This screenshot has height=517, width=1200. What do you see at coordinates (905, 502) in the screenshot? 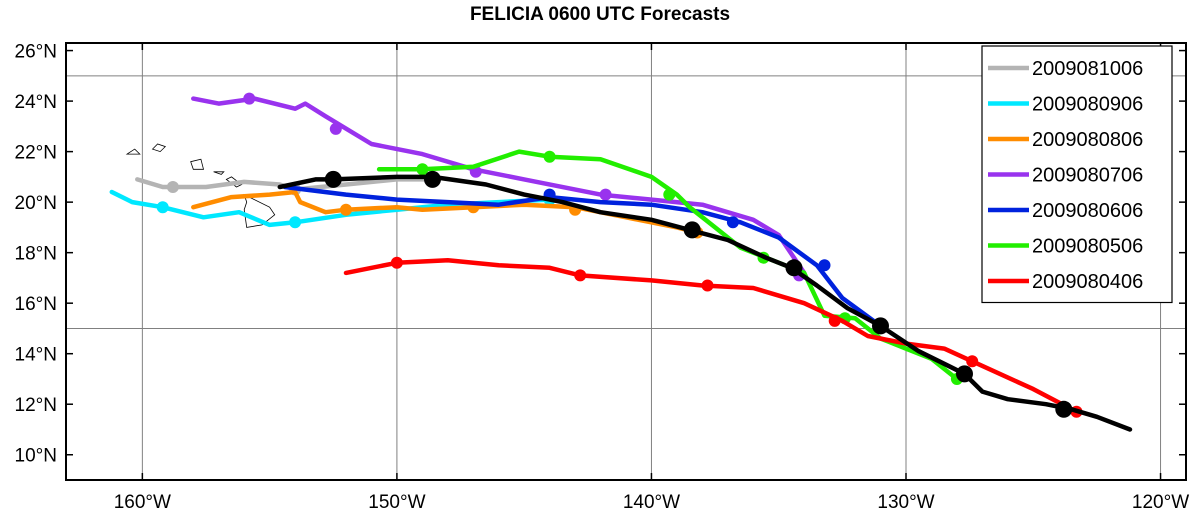
I see `x-tick-label: 130°W` at bounding box center [905, 502].